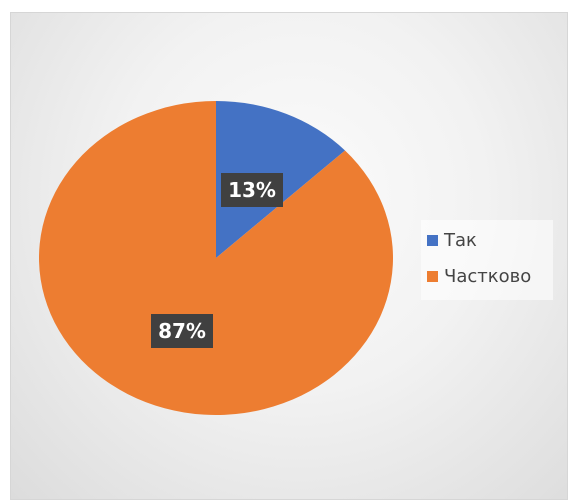  Describe the element at coordinates (460, 240) in the screenshot. I see `legend-label-tak: Так` at that location.